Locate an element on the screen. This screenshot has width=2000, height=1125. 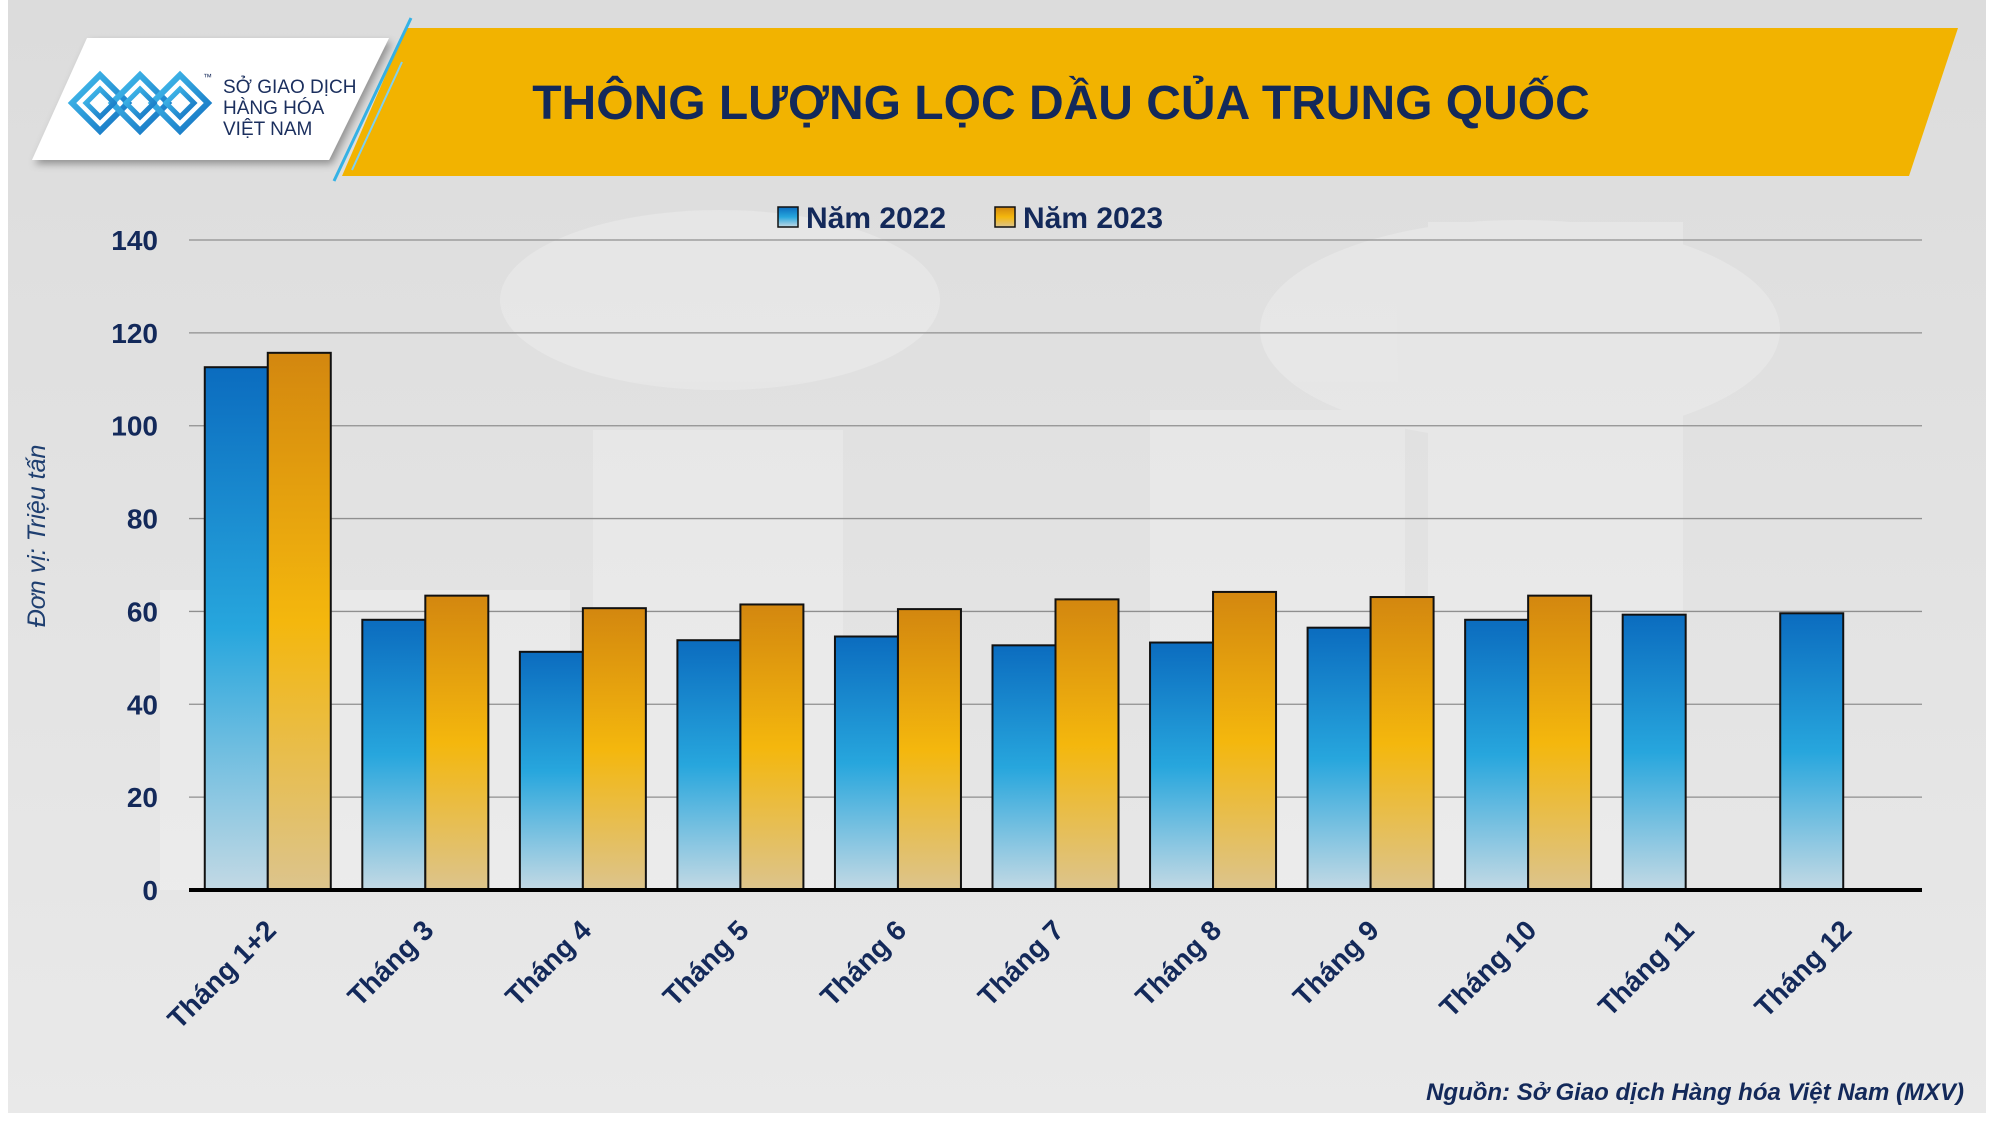
y-tick-label-0: 0 is located at coordinates (150, 890).